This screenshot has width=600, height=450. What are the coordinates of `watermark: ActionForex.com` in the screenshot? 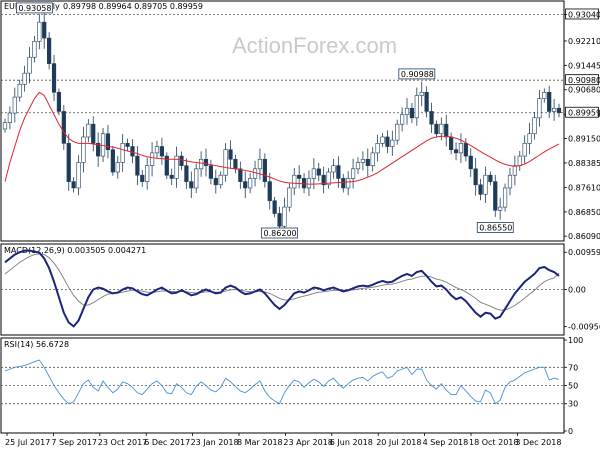 It's located at (314, 45).